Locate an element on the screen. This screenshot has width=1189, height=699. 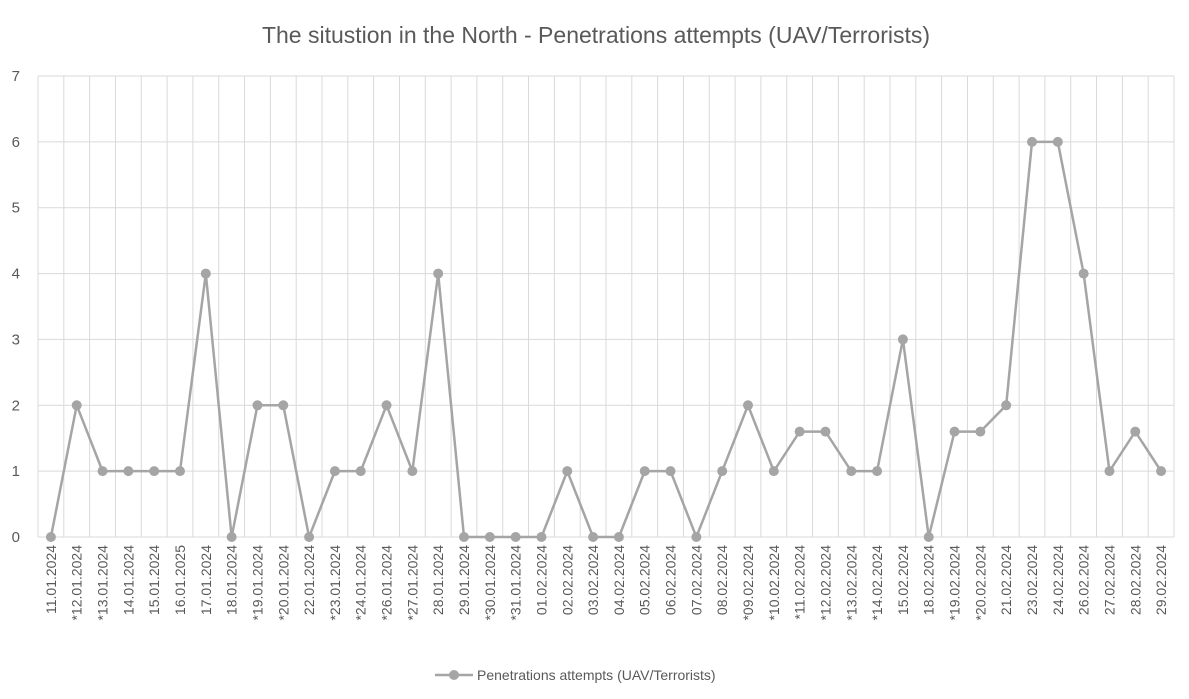
x-tick-label: 27.02.2024 is located at coordinates (1109, 580).